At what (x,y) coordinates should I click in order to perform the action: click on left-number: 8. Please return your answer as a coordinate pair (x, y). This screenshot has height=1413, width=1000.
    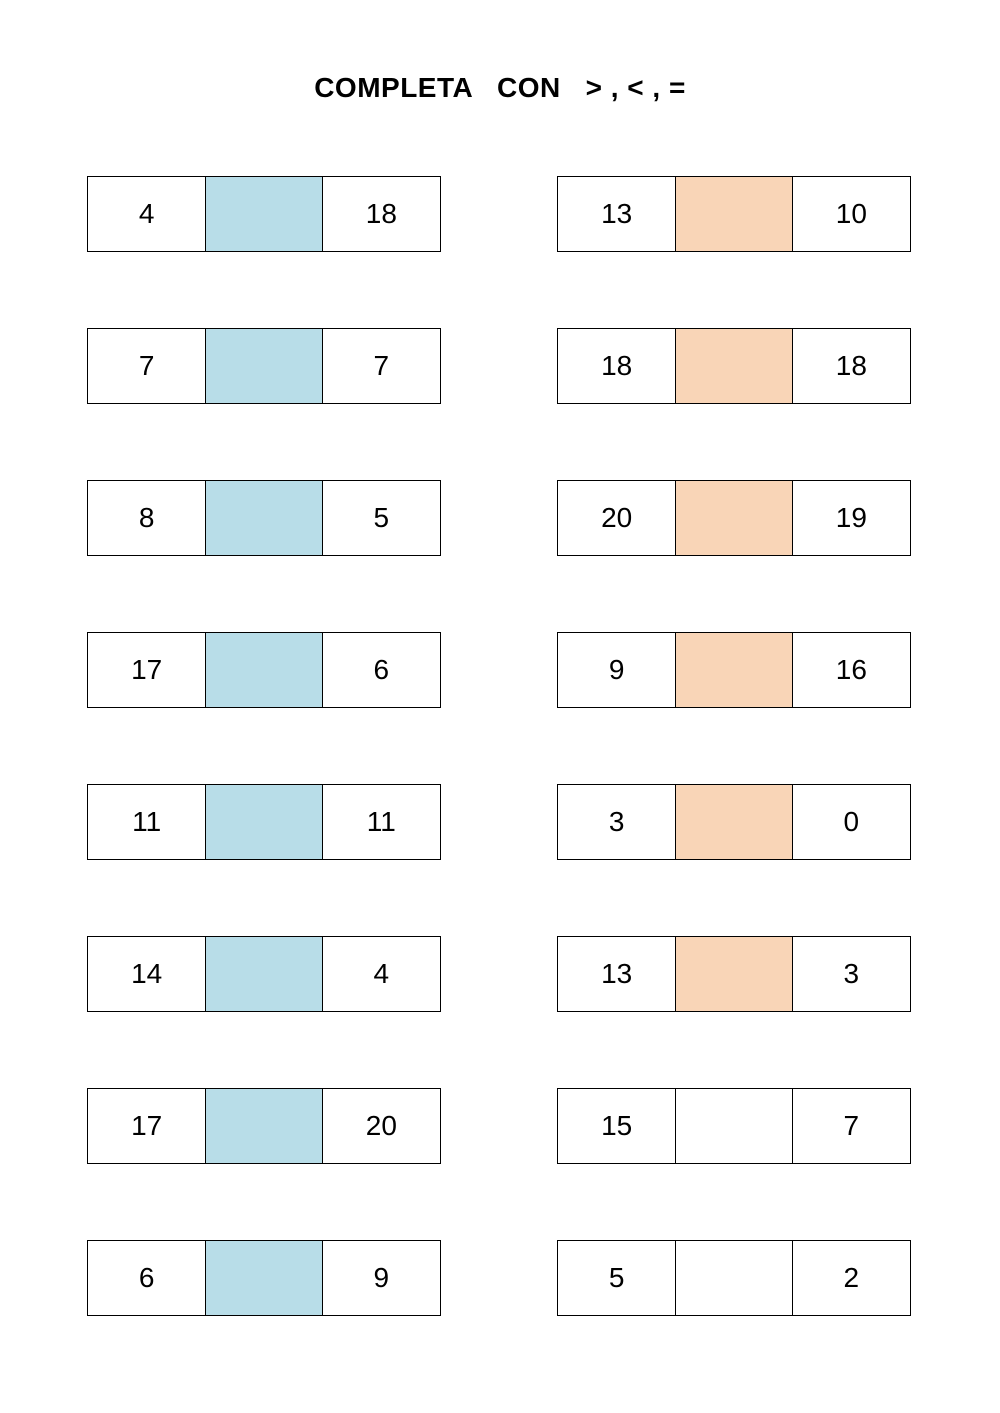
    Looking at the image, I should click on (146, 517).